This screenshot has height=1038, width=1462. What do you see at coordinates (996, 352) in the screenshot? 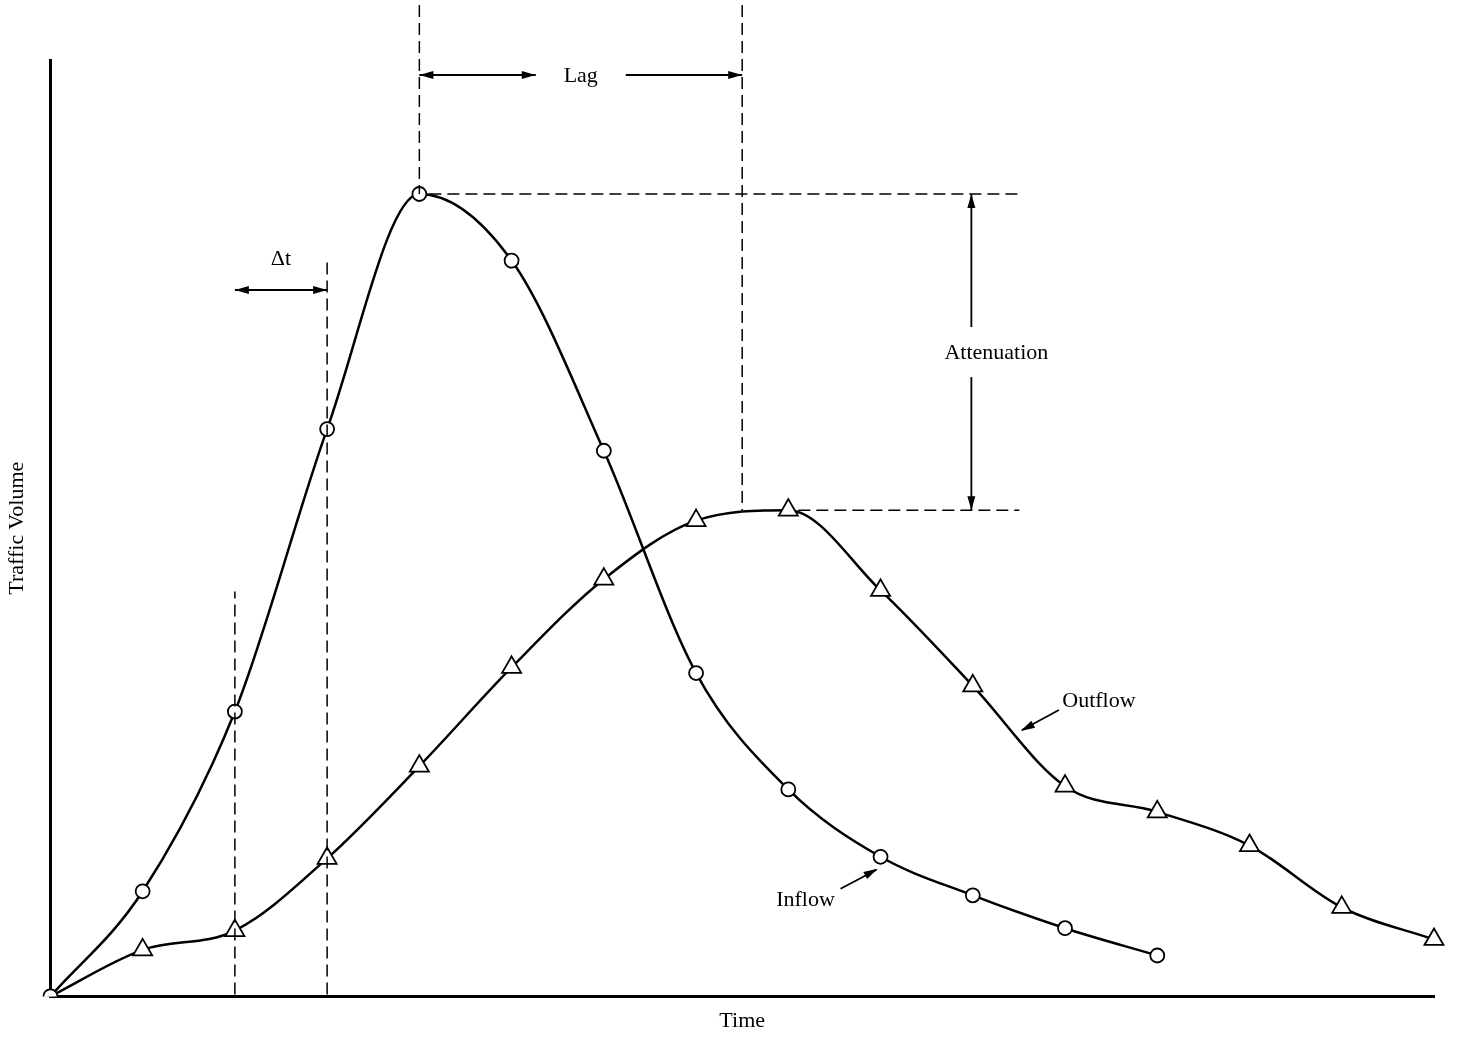
I see `annotation: Attenuation` at bounding box center [996, 352].